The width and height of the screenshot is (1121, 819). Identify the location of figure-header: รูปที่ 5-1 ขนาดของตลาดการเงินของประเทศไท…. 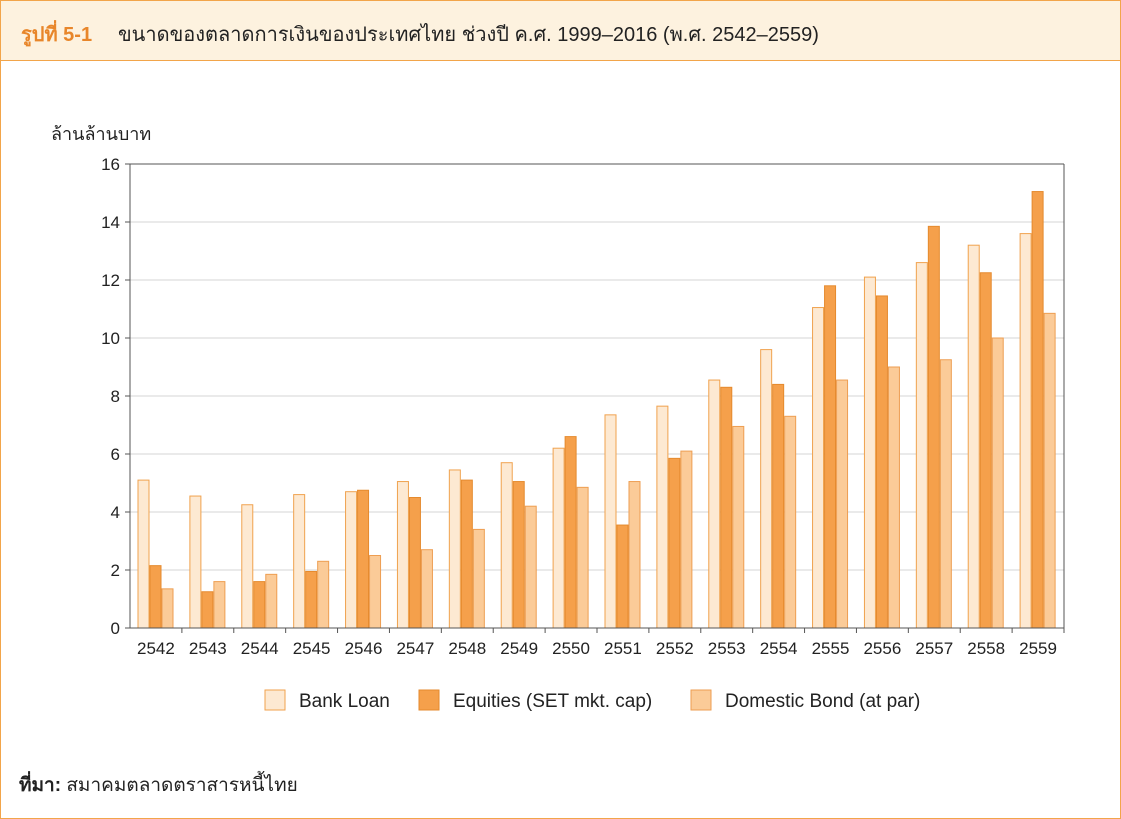
(560, 31).